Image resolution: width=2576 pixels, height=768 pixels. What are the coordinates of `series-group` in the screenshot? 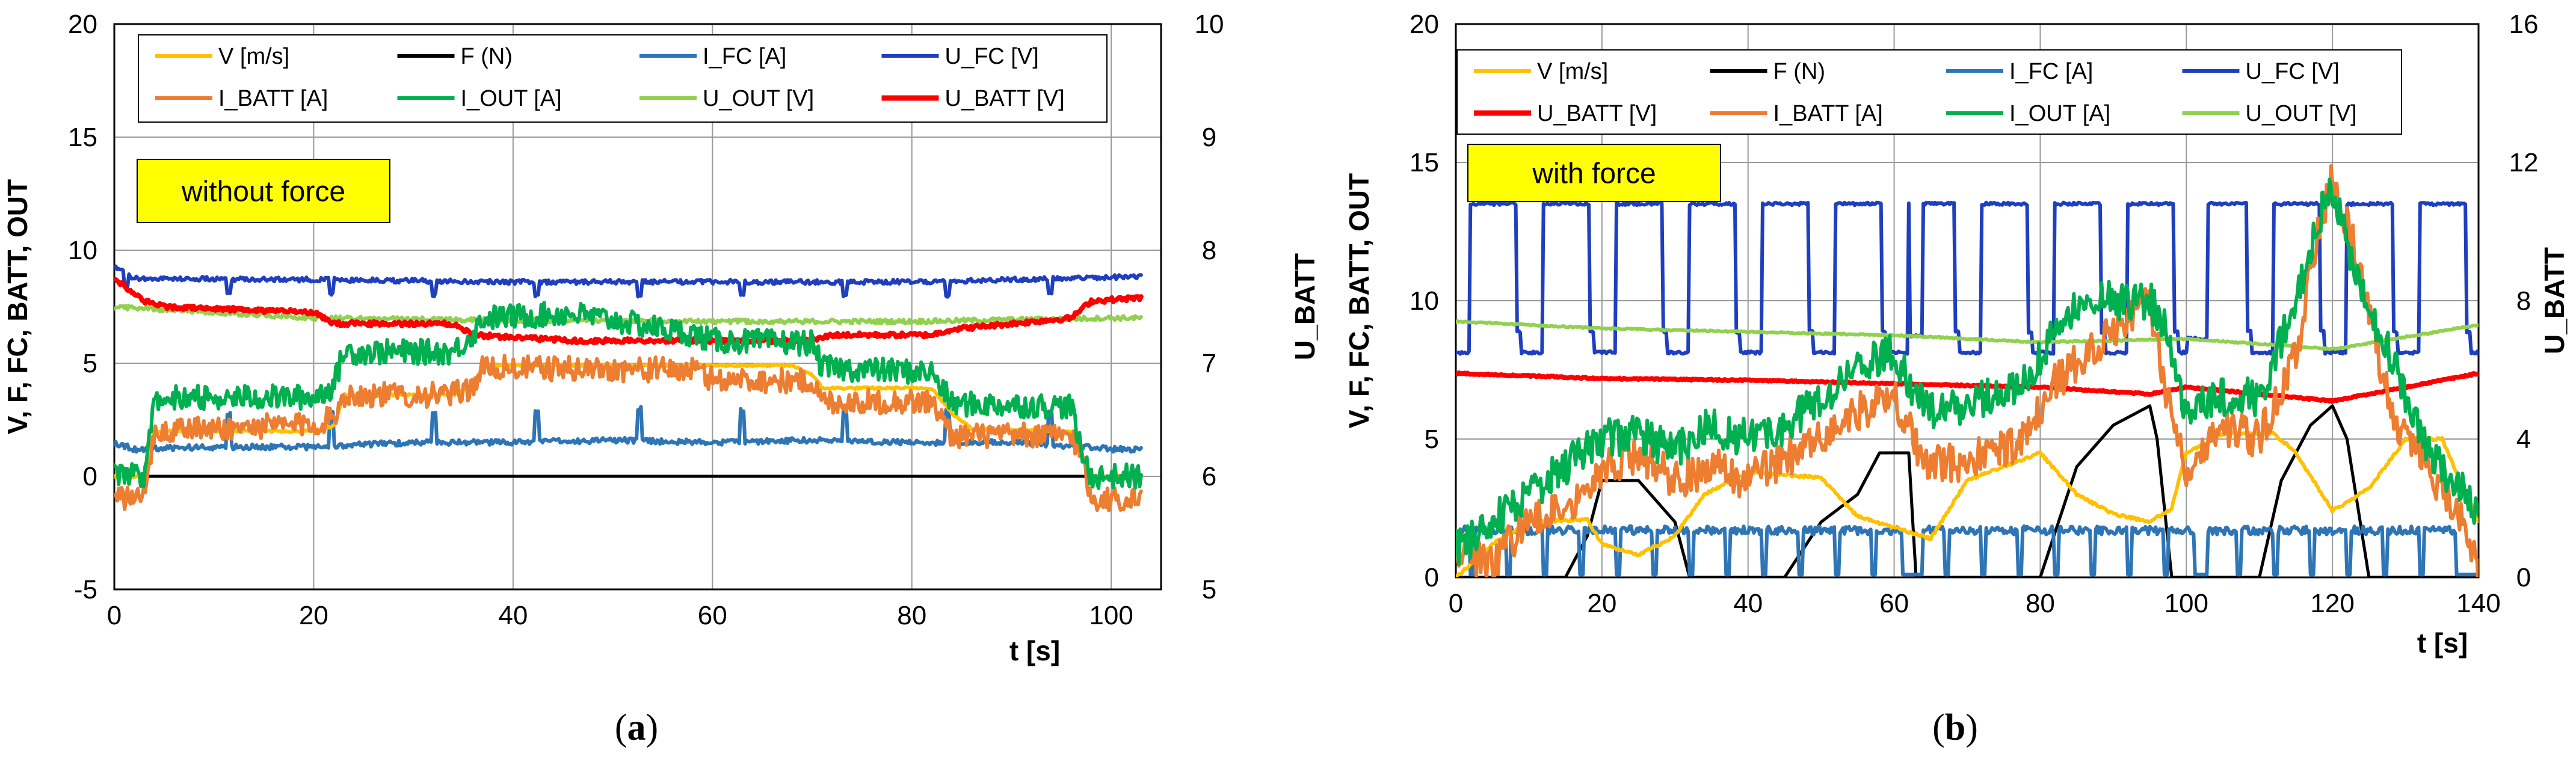 It's located at (629, 388).